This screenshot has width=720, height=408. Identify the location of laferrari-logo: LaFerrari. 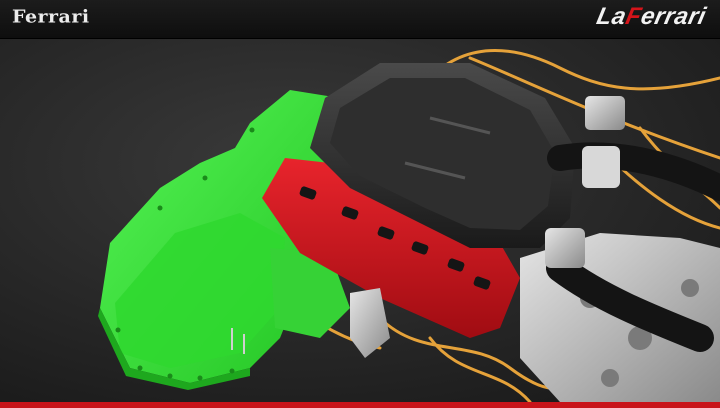
(651, 17).